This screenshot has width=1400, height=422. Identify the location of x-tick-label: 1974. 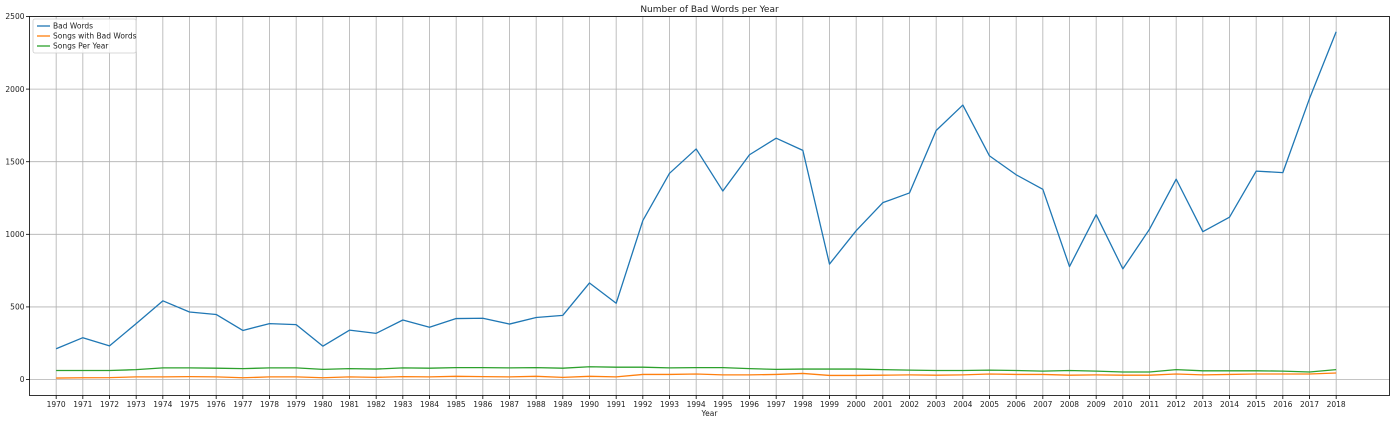
(162, 404).